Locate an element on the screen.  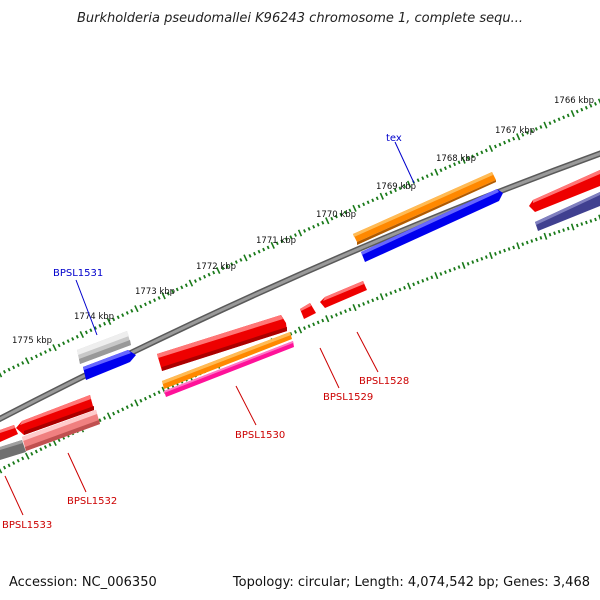
gene-BPSL1530-magenta is located at coordinates (229, 369).